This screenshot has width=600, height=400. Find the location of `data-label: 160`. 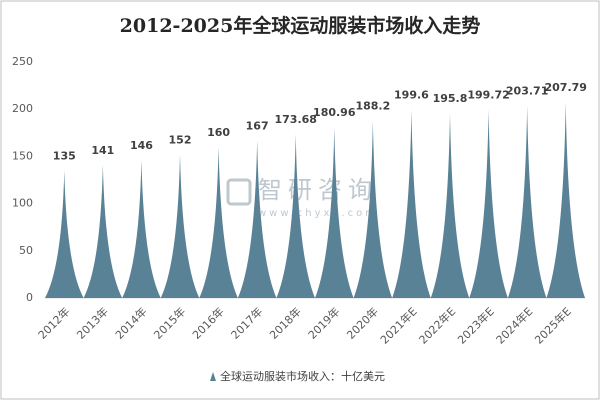

data-label: 160 is located at coordinates (218, 132).